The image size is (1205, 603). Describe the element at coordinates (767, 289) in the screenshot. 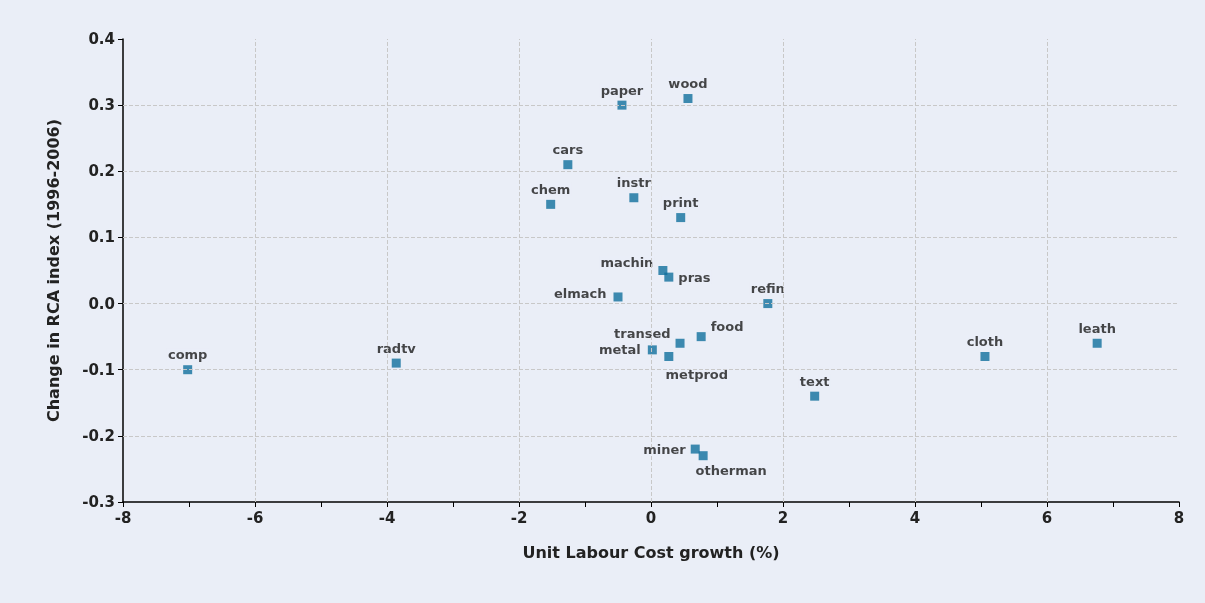

I see `annotation: refin` at that location.